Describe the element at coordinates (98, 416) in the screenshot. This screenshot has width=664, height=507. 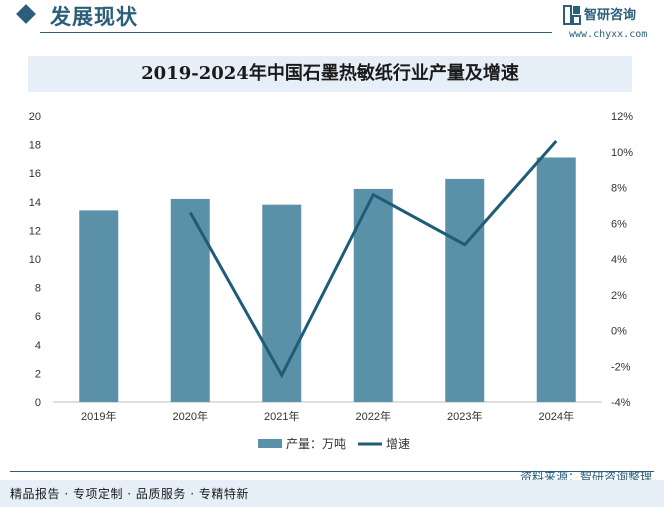
I see `x-tick-label: 2019年` at that location.